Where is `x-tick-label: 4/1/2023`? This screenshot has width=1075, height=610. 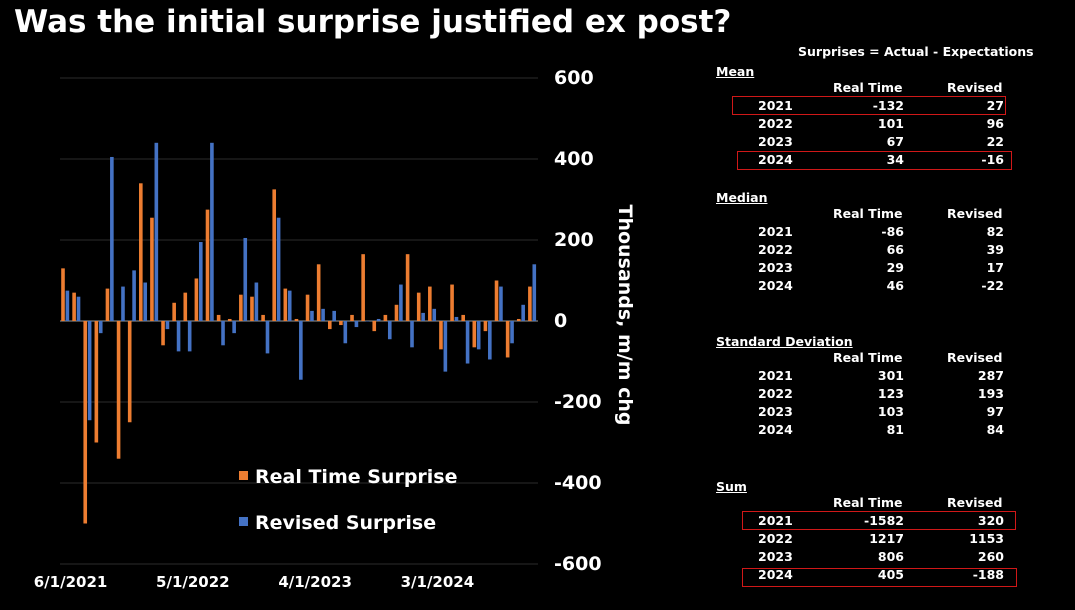
x-tick-label: 4/1/2023 is located at coordinates (315, 582).